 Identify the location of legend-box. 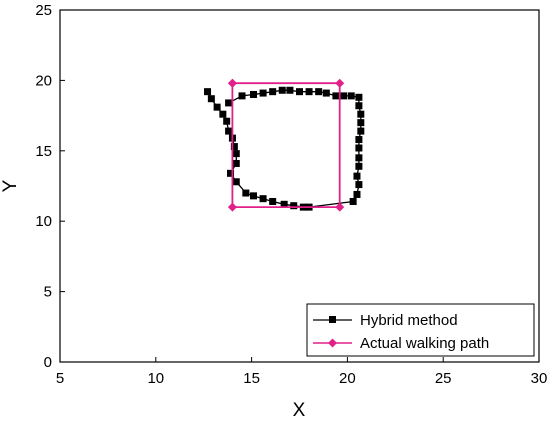
(420, 330).